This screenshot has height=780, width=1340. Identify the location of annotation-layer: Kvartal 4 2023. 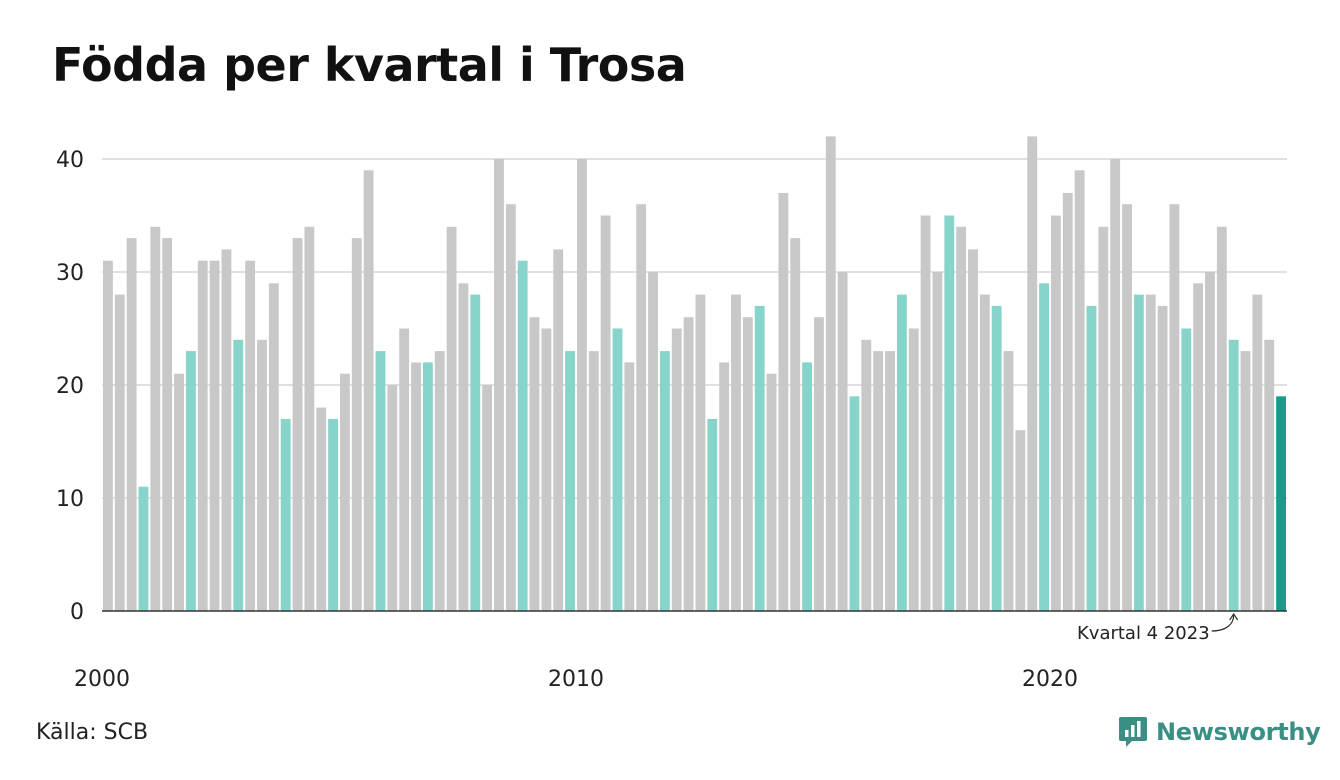
(1158, 628).